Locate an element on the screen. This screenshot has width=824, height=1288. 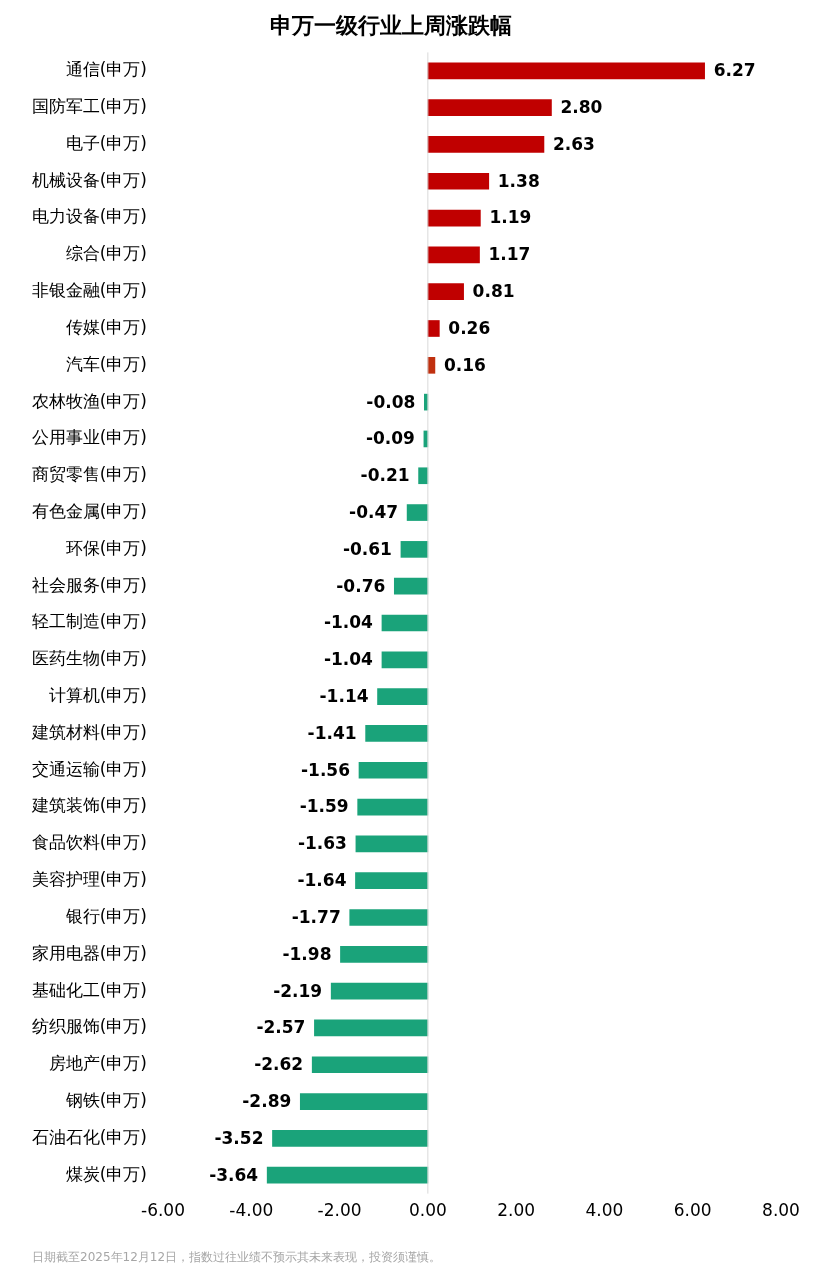
data-label: 6.27 is located at coordinates (734, 70).